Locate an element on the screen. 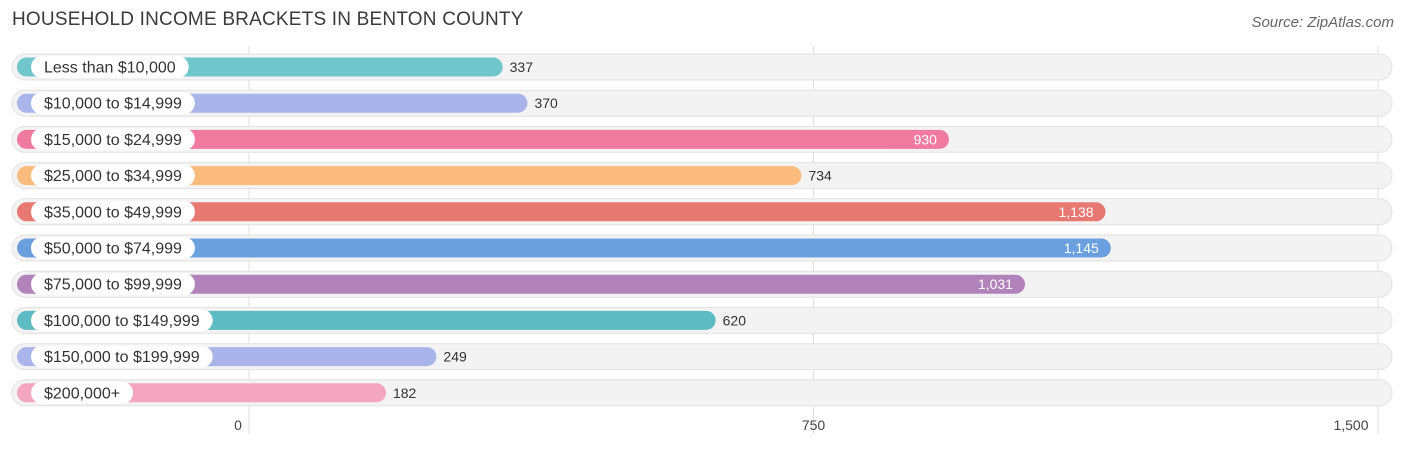 Image resolution: width=1406 pixels, height=449 pixels. category-label: $50,000 to $74,999 is located at coordinates (113, 249).